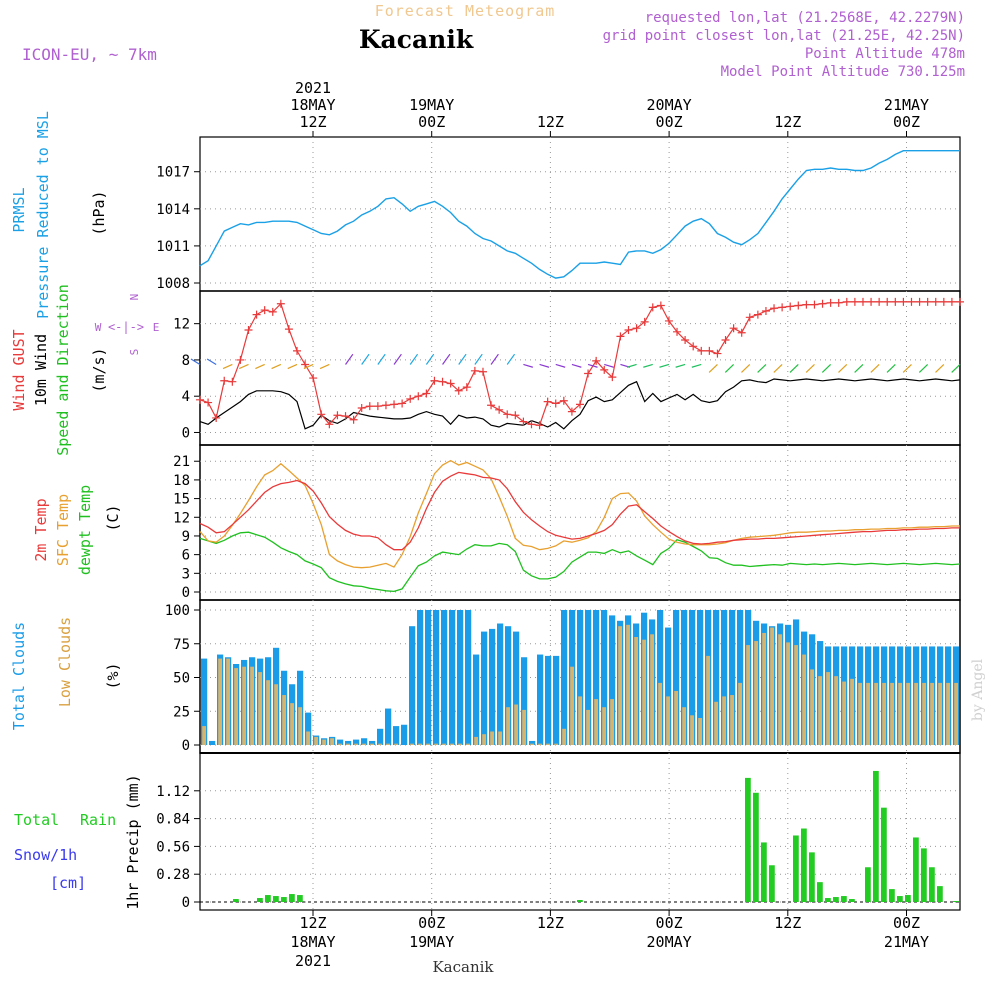 Image resolution: width=1000 pixels, height=1000 pixels. I want to click on bottom-time-label: 12Z, so click(550, 923).